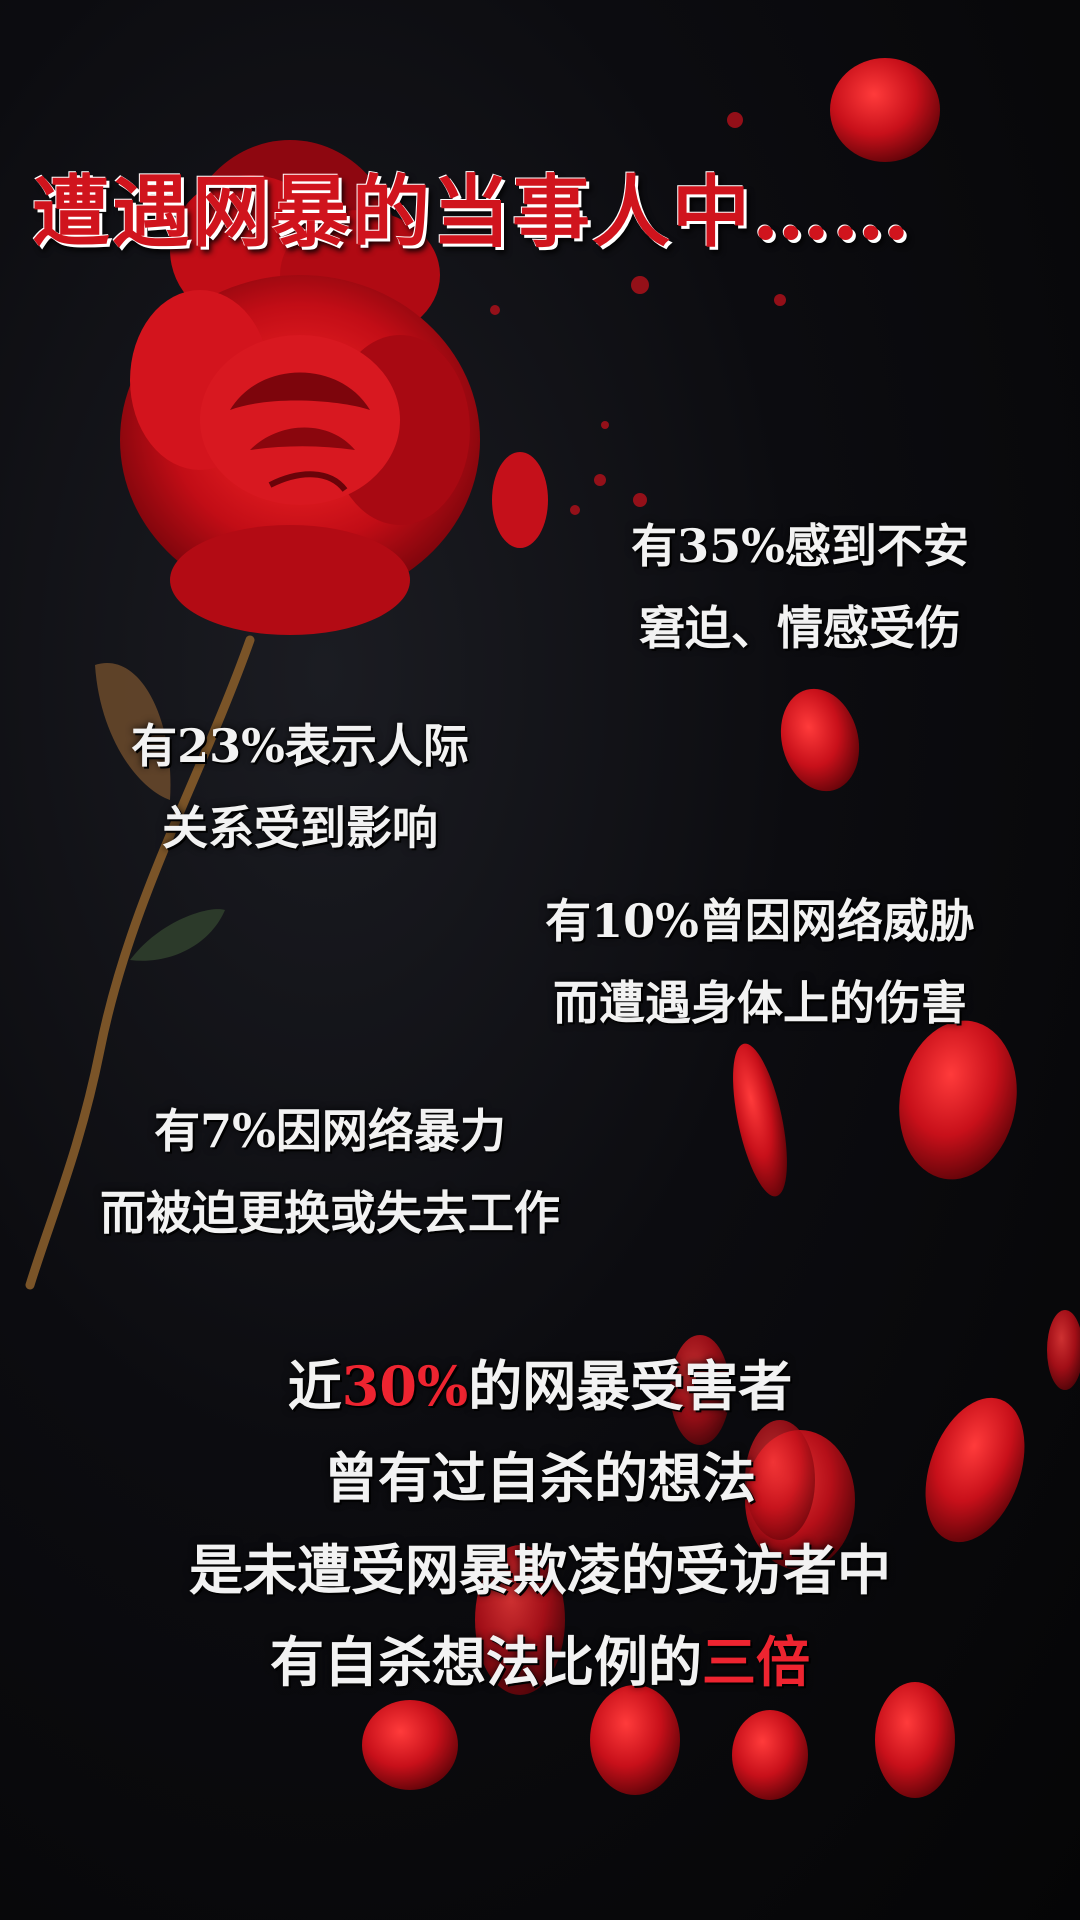 The image size is (1080, 1920). What do you see at coordinates (330, 1131) in the screenshot?
I see `stat-4-line-1: 有7%因网络暴力` at bounding box center [330, 1131].